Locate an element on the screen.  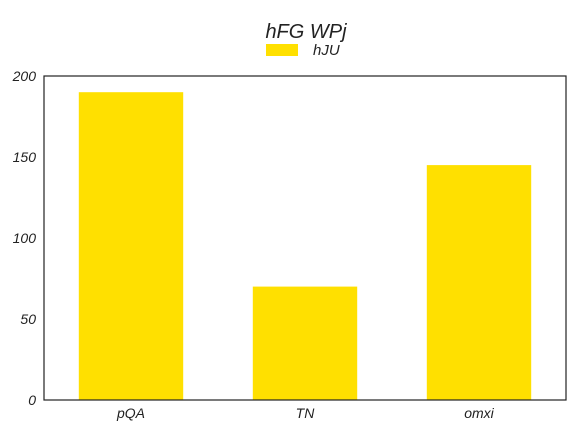
x-axis-ticks: pQA TN omxi is located at coordinates (305, 413).